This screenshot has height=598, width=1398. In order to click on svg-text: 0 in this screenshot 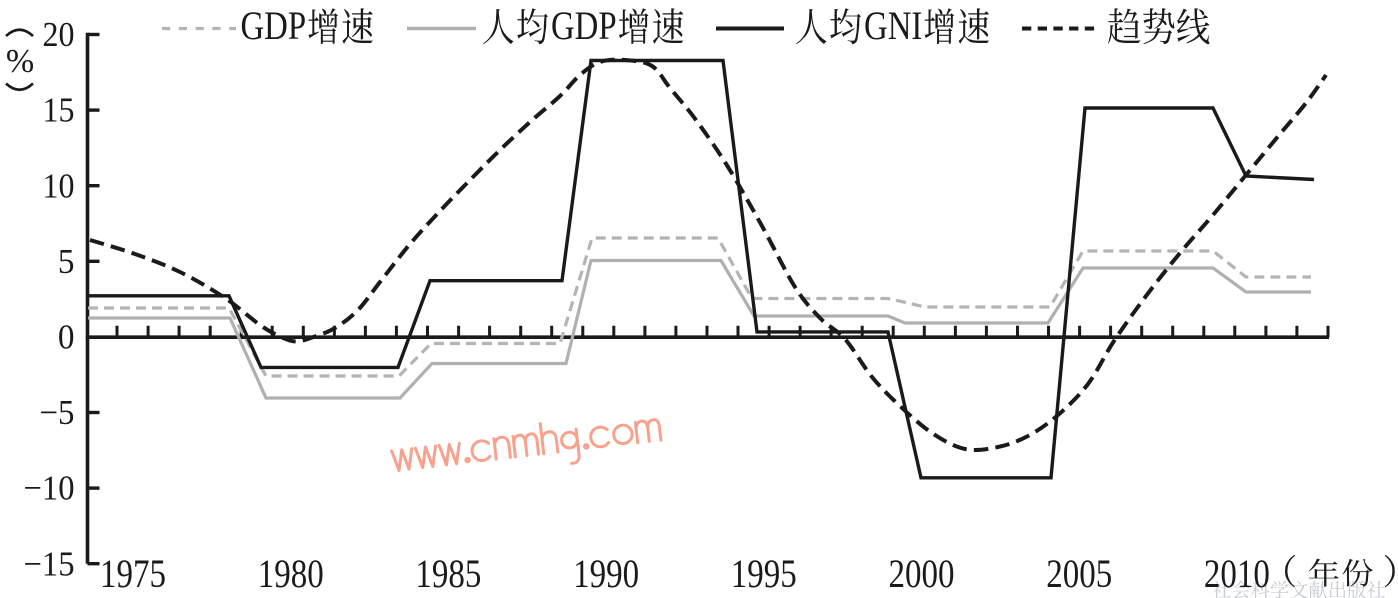, I will do `click(66, 337)`.